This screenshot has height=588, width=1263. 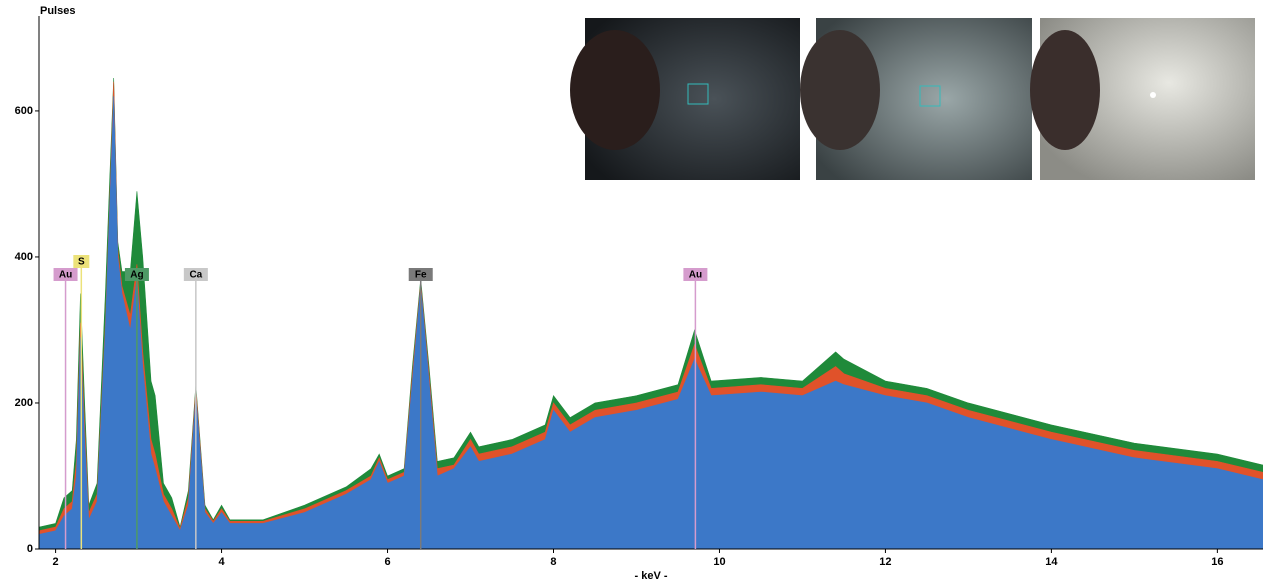 I want to click on x-axis-label: - keV -, so click(x=650, y=576).